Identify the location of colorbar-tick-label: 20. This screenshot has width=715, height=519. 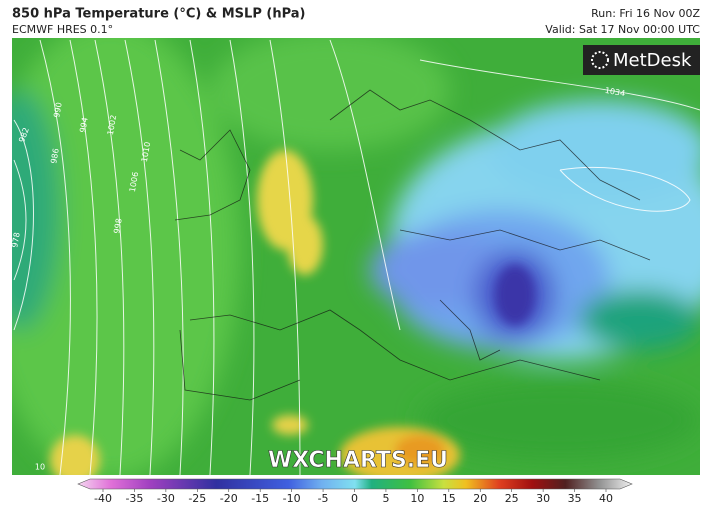
(480, 498).